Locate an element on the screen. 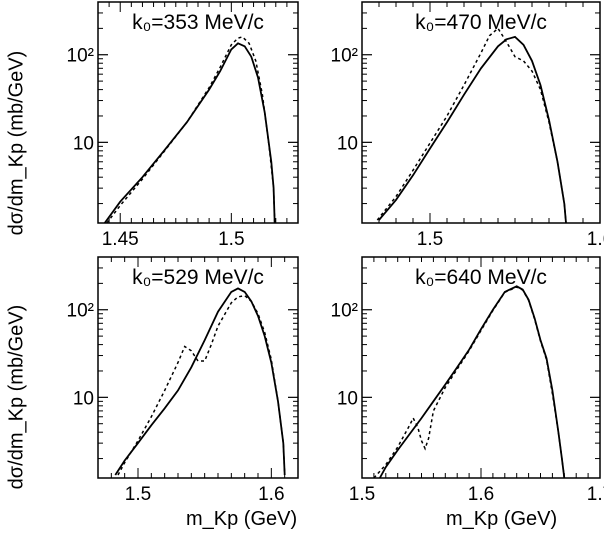  y-axis-label-top: dσ/dm_Kp (mb/GeV) is located at coordinates (16, 143).